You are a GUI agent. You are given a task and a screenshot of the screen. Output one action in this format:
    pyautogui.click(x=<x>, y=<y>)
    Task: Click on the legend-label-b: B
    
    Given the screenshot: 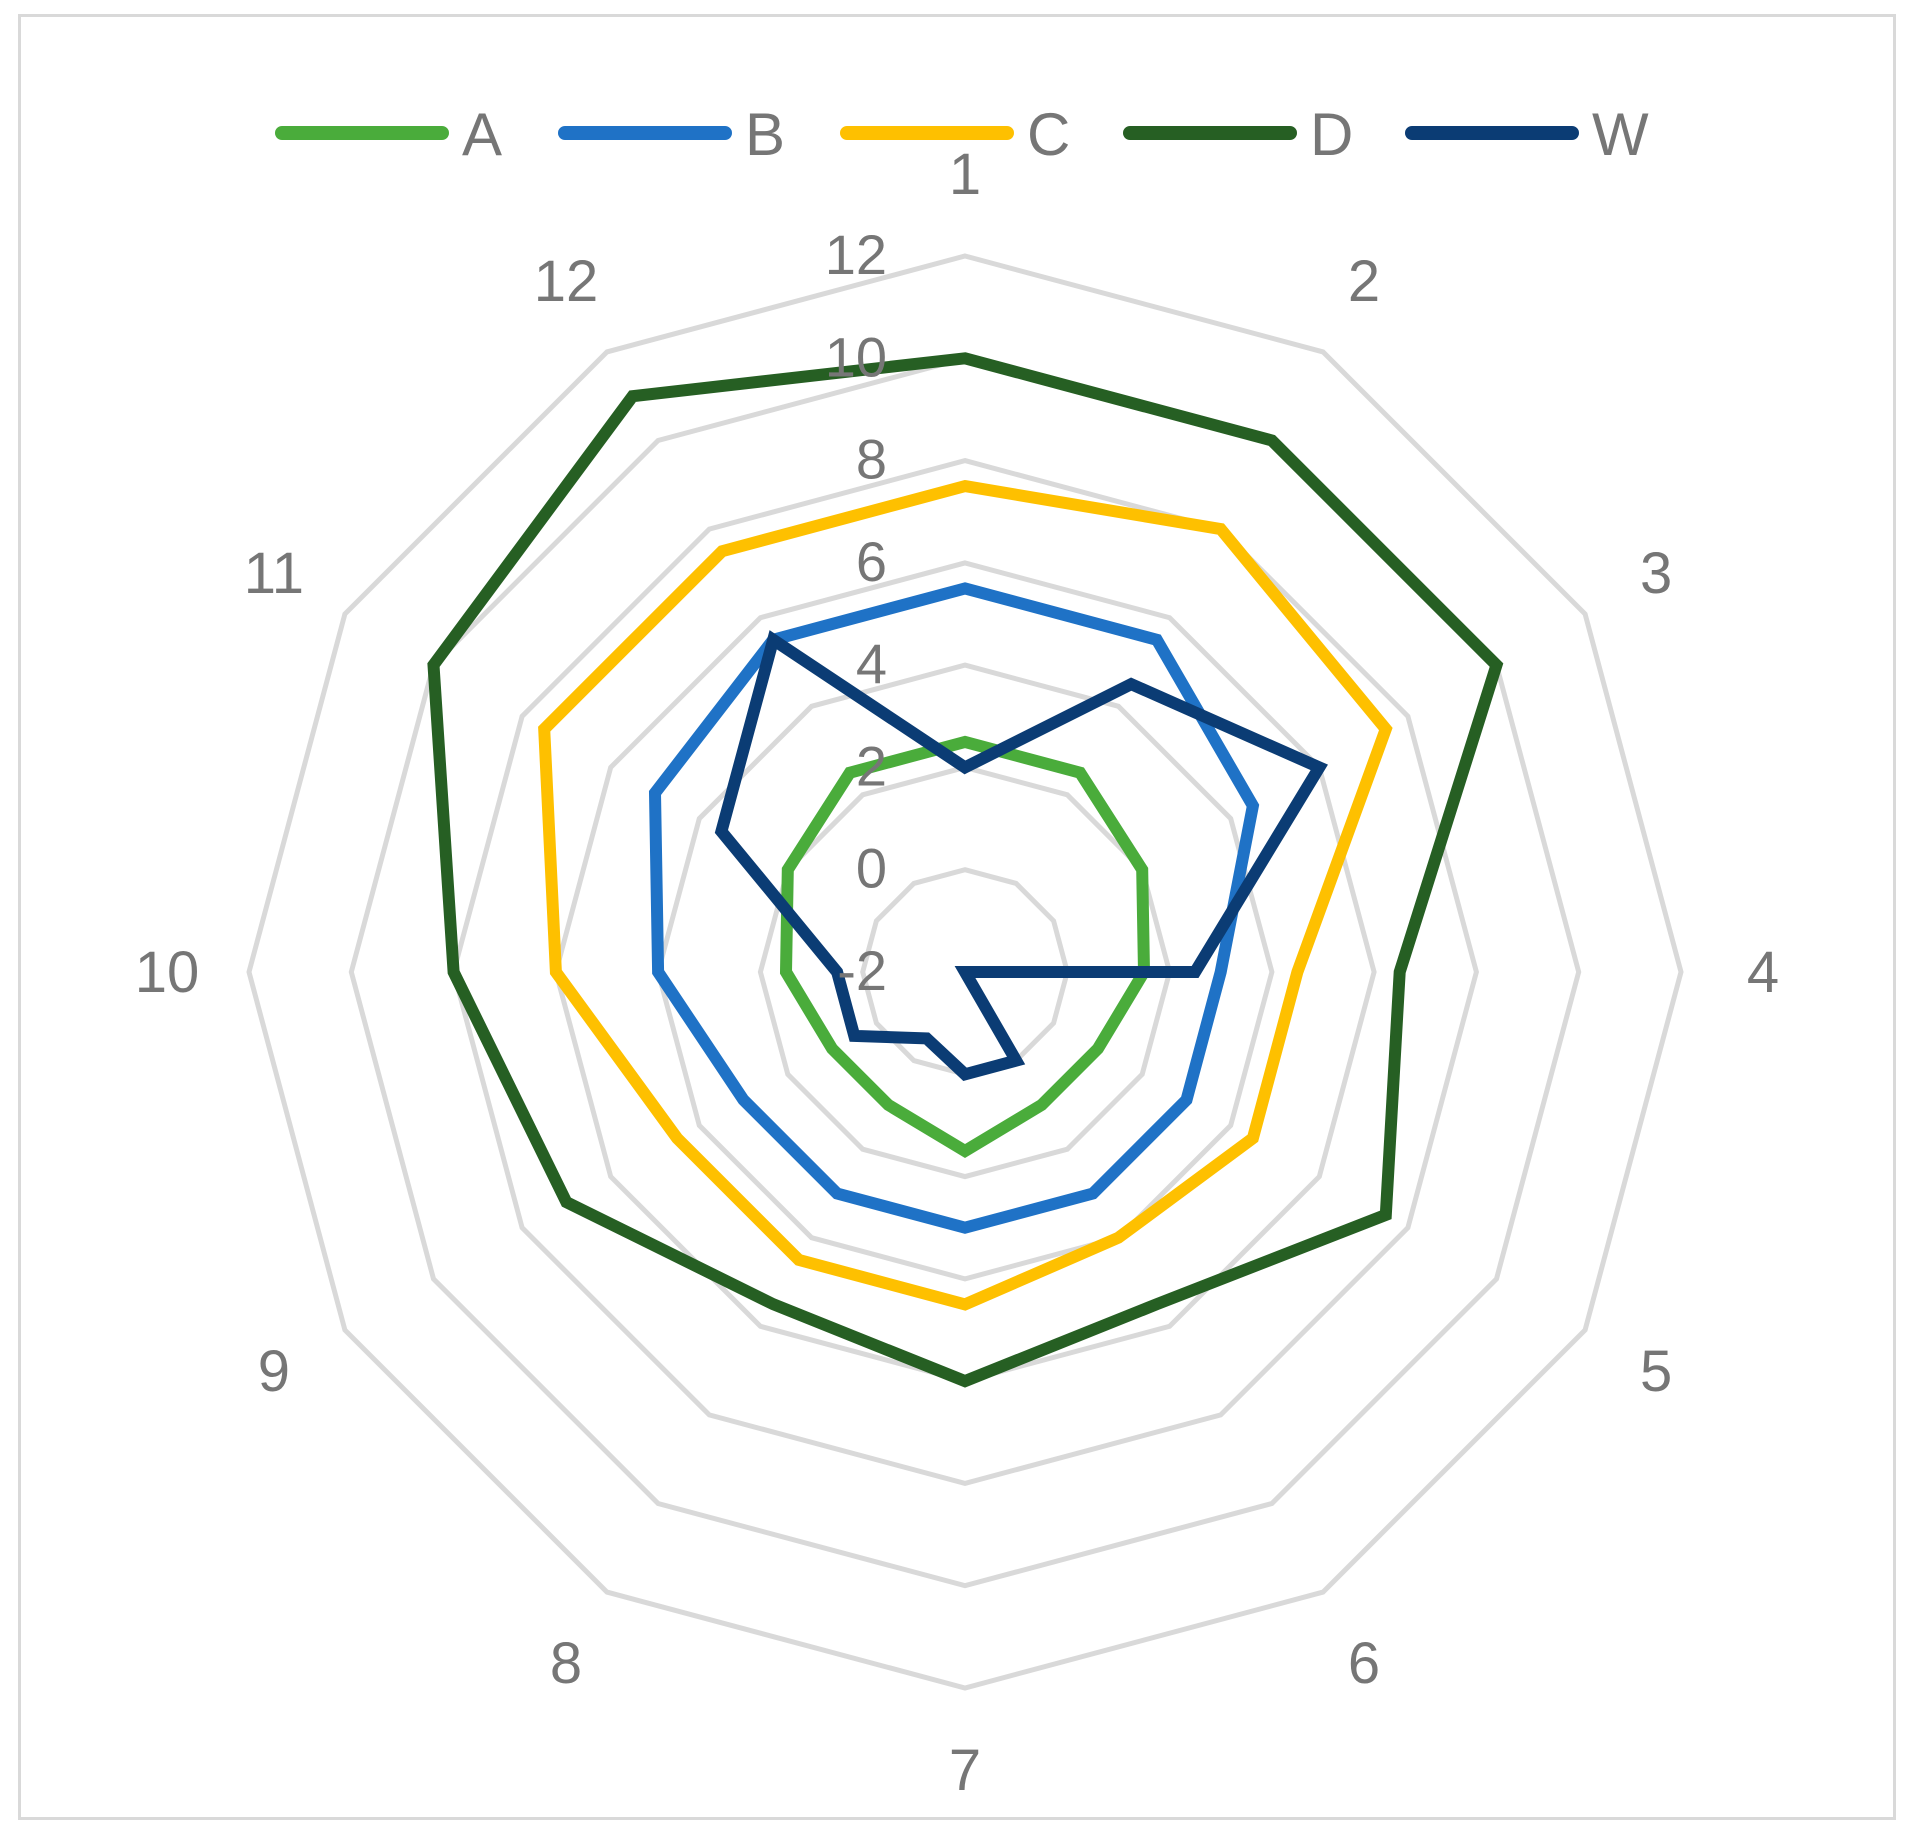 What is the action you would take?
    pyautogui.click(x=765, y=134)
    